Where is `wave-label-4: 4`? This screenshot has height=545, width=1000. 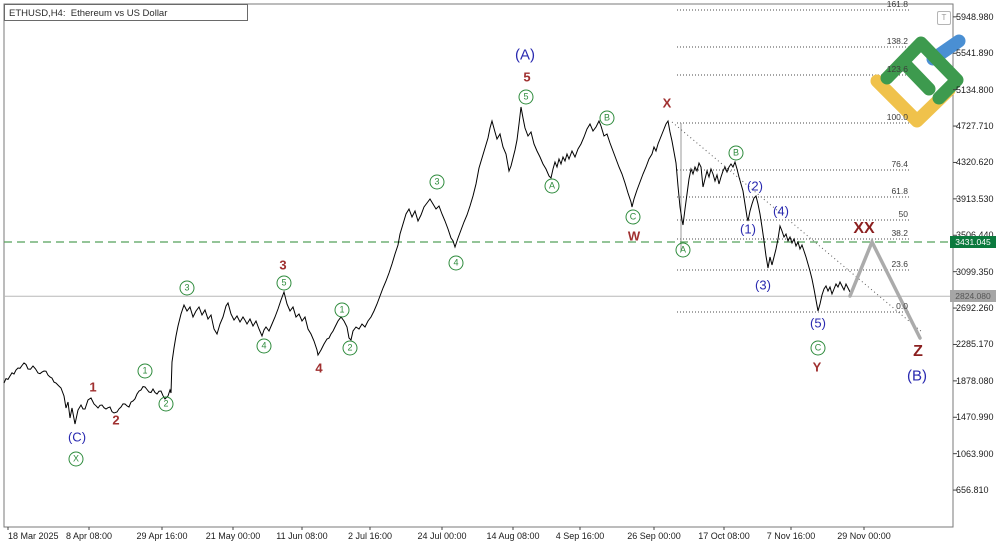
wave-label-4: 4 is located at coordinates (319, 368).